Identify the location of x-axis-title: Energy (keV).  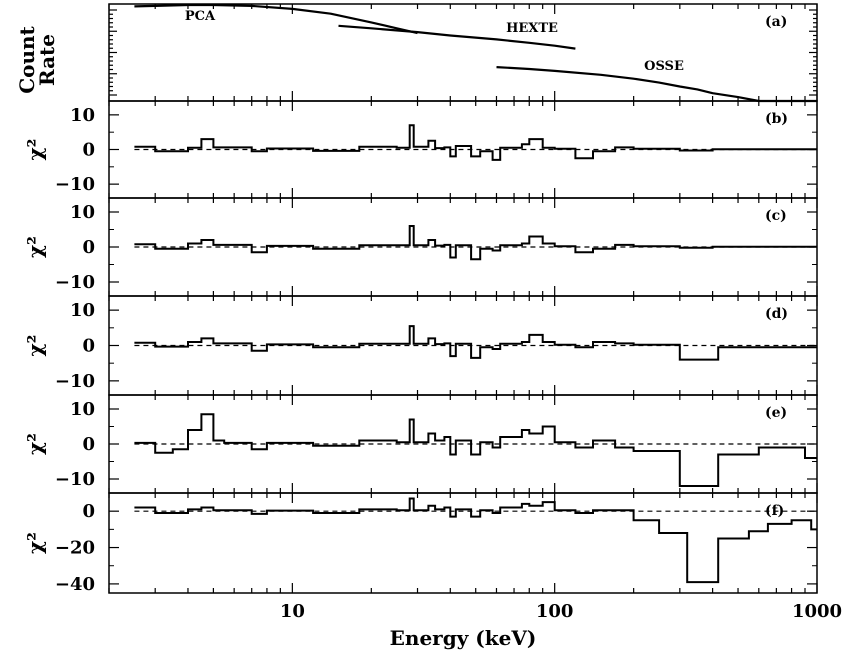
(463, 638).